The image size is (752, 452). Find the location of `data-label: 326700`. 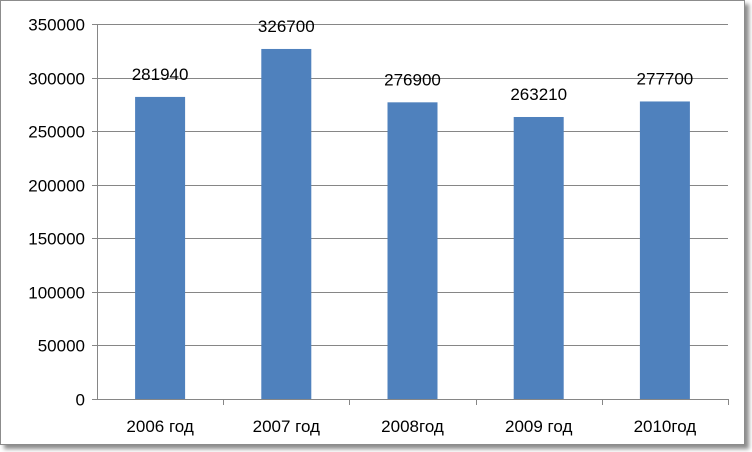

data-label: 326700 is located at coordinates (286, 26).